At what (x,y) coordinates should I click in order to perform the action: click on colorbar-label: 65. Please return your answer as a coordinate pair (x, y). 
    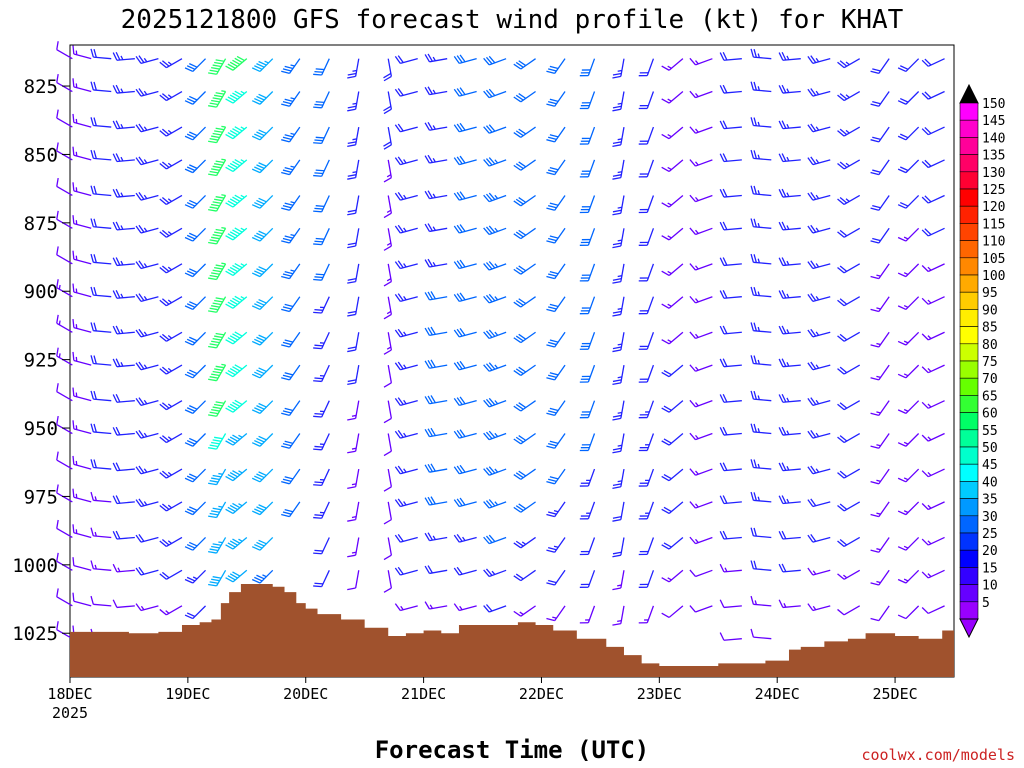
    Looking at the image, I should click on (990, 396).